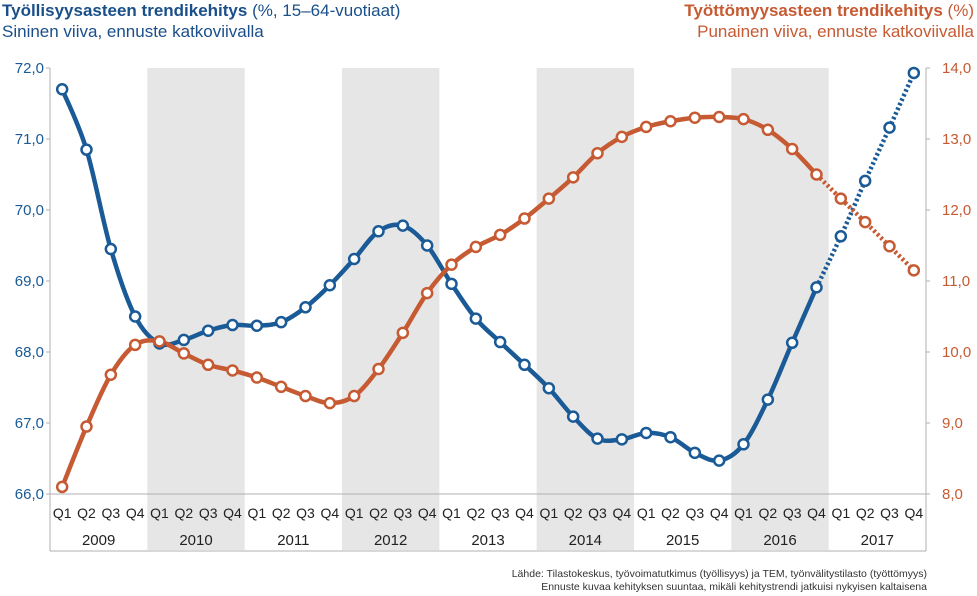 This screenshot has height=596, width=977. What do you see at coordinates (956, 68) in the screenshot?
I see `right-tick-label: 14,0` at bounding box center [956, 68].